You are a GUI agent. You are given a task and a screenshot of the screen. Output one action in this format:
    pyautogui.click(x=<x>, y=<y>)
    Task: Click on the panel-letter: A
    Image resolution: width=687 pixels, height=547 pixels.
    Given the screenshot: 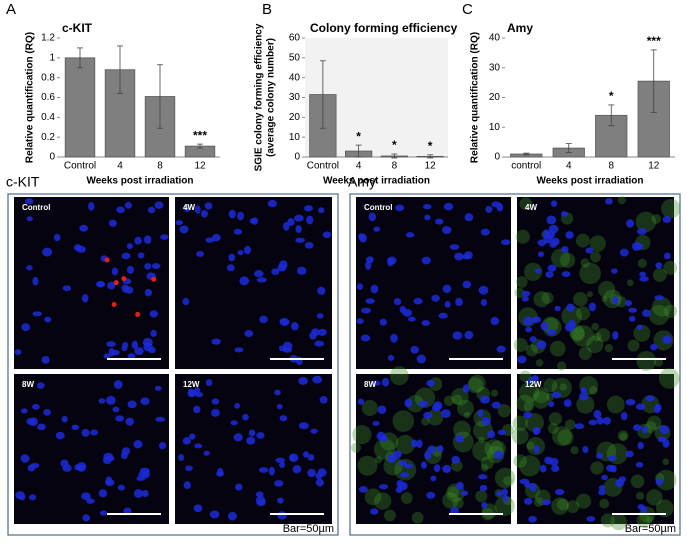 What is the action you would take?
    pyautogui.click(x=11, y=9)
    